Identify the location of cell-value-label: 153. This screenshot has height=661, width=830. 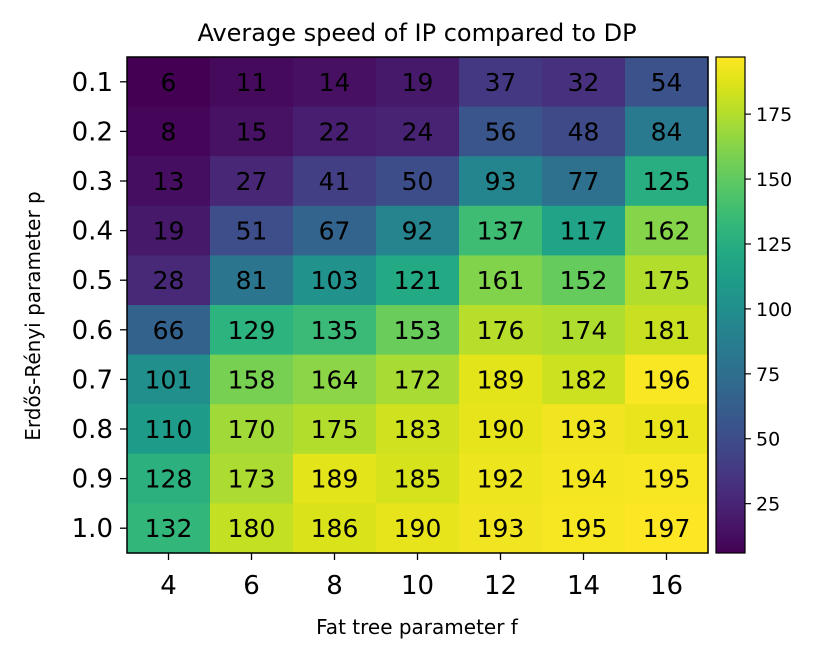
(418, 330).